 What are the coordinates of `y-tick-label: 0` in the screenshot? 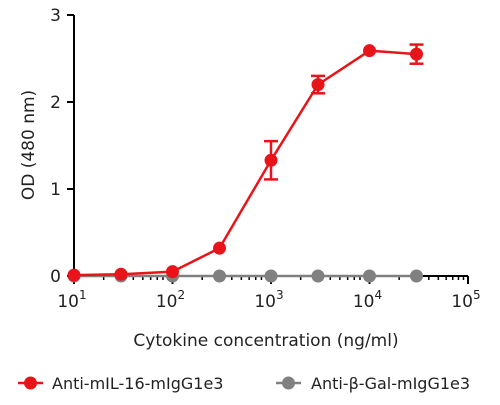 It's located at (55, 277).